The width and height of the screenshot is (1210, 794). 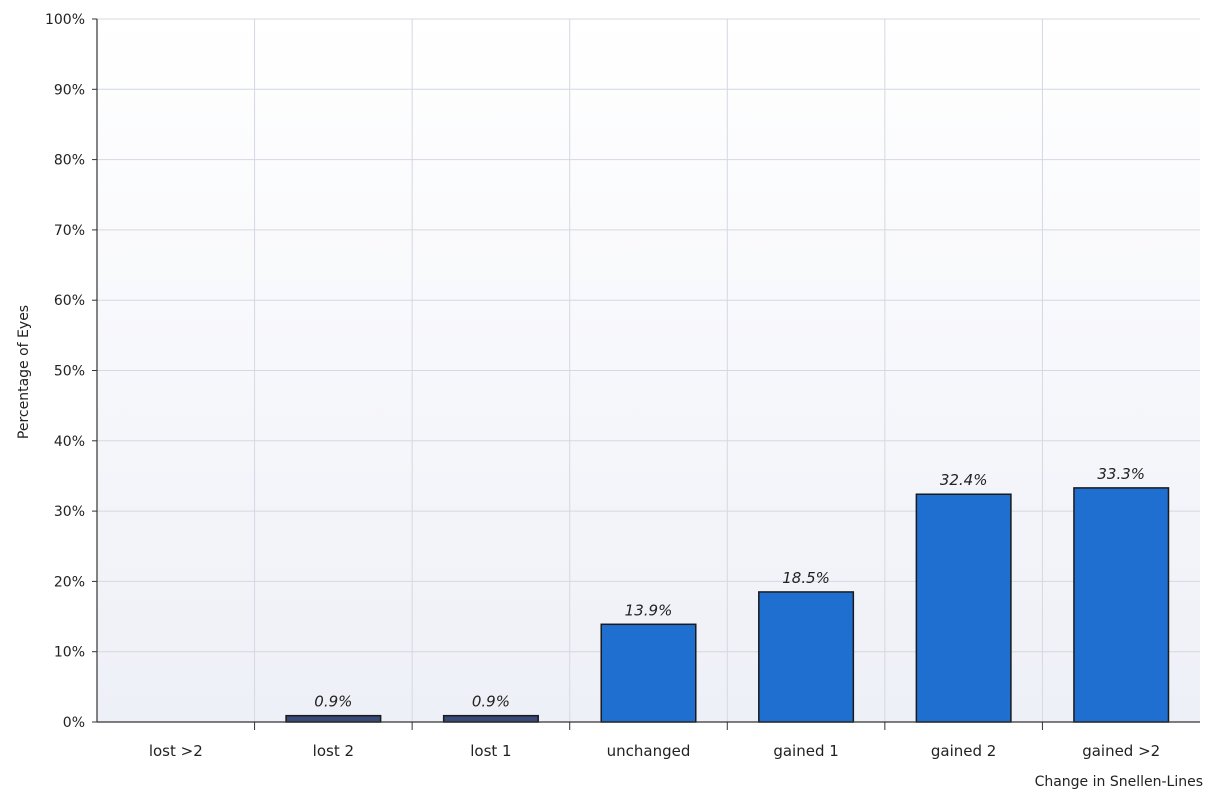 I want to click on y-tick-label: 10%, so click(x=69, y=653).